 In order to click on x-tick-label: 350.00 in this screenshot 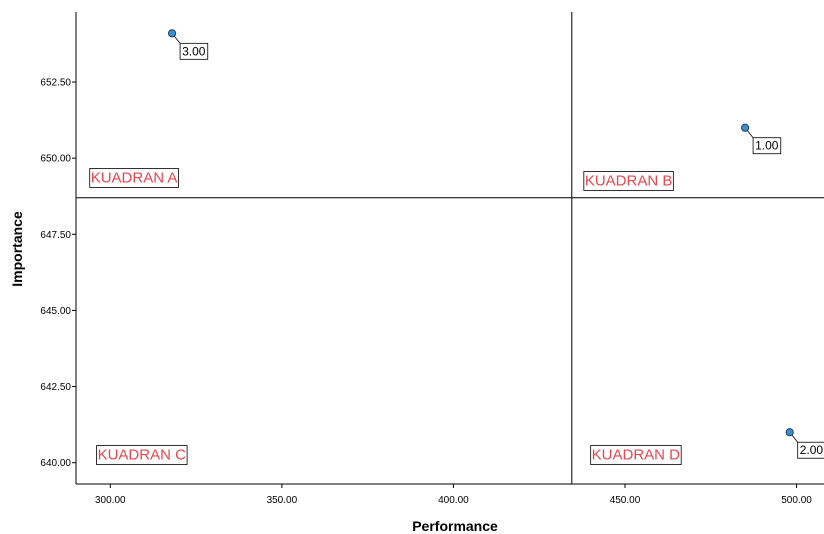, I will do `click(282, 500)`.